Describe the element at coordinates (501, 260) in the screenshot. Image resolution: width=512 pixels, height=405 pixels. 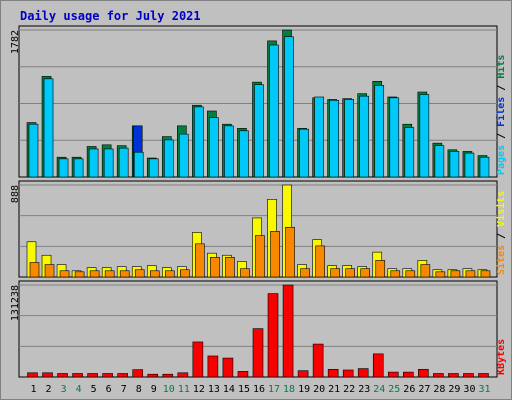
I see `legend-sites: Sites` at that location.